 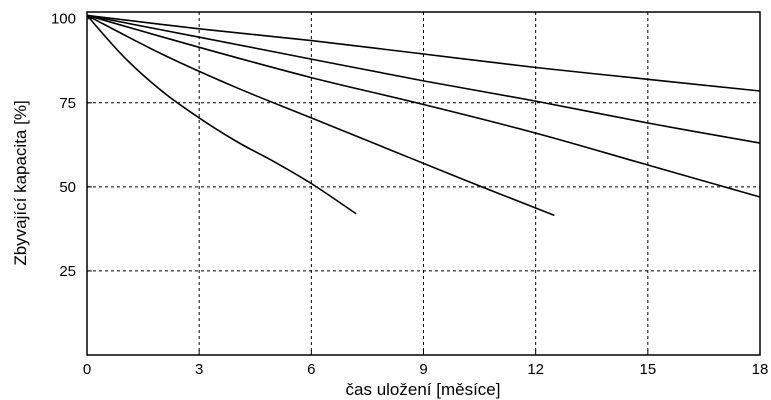 I want to click on x-tick-label: 9, so click(x=423, y=369).